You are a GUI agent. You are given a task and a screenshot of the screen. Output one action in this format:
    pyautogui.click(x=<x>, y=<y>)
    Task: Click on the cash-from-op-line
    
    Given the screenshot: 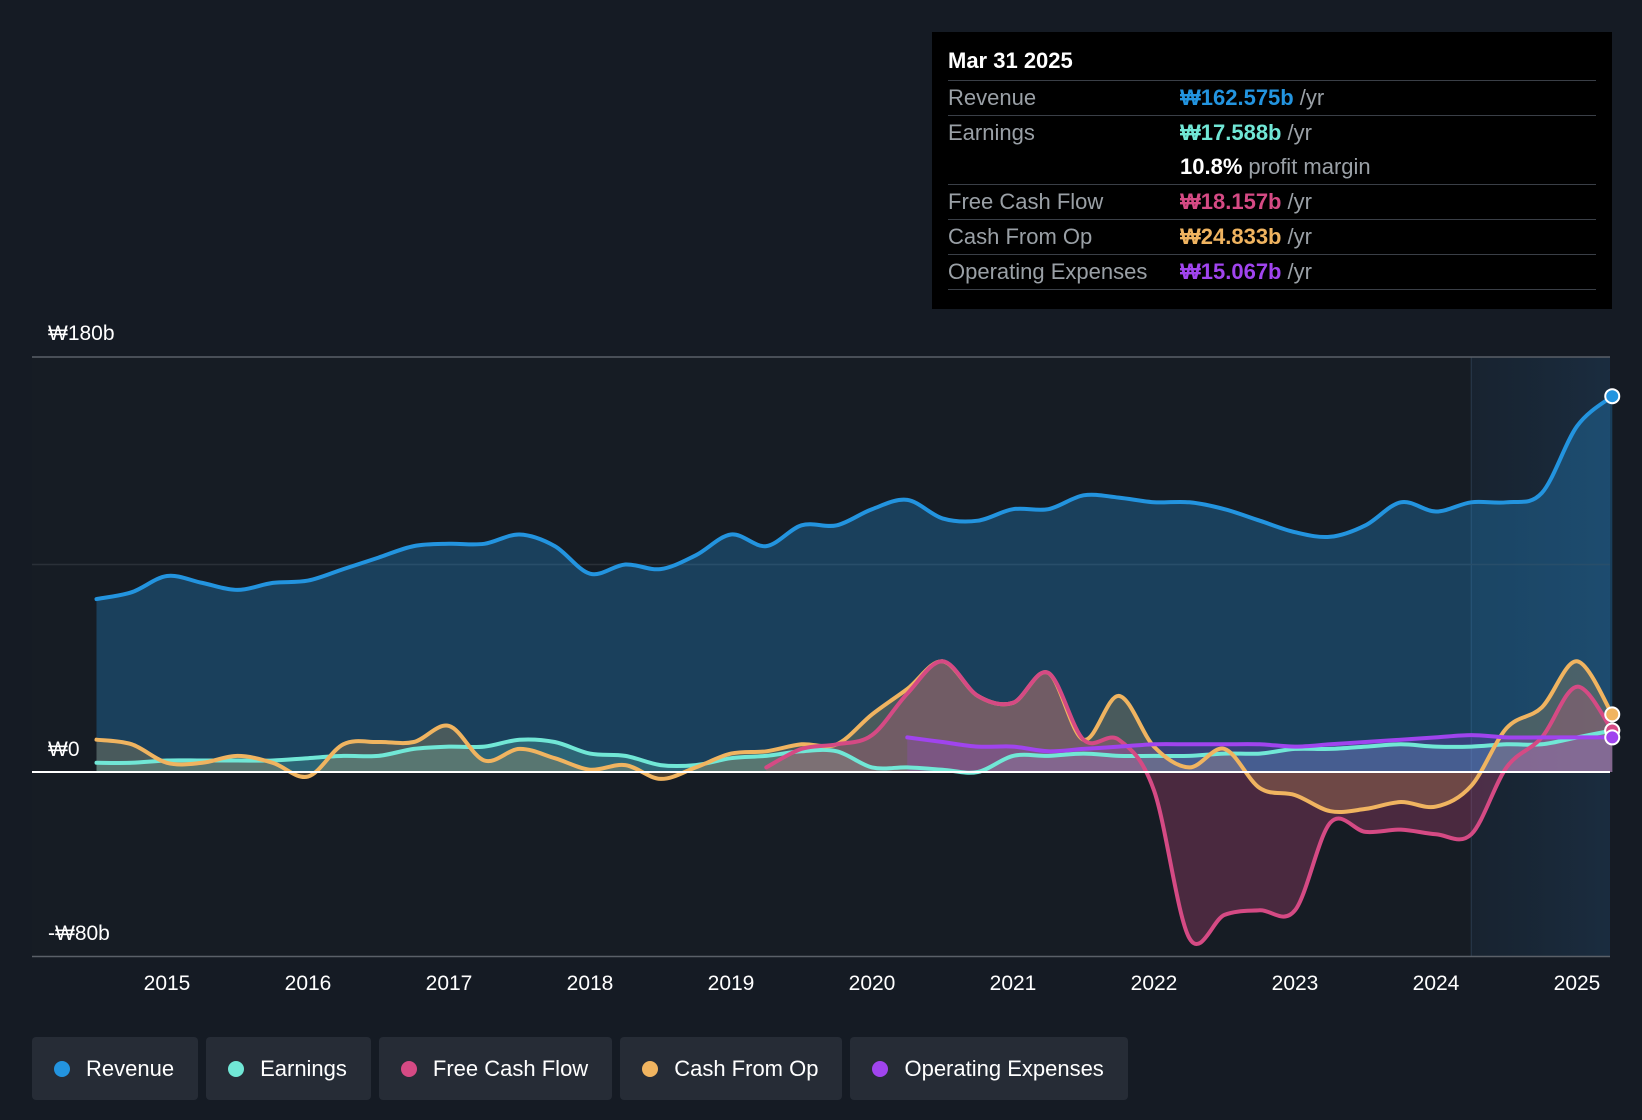 What is the action you would take?
    pyautogui.click(x=854, y=737)
    